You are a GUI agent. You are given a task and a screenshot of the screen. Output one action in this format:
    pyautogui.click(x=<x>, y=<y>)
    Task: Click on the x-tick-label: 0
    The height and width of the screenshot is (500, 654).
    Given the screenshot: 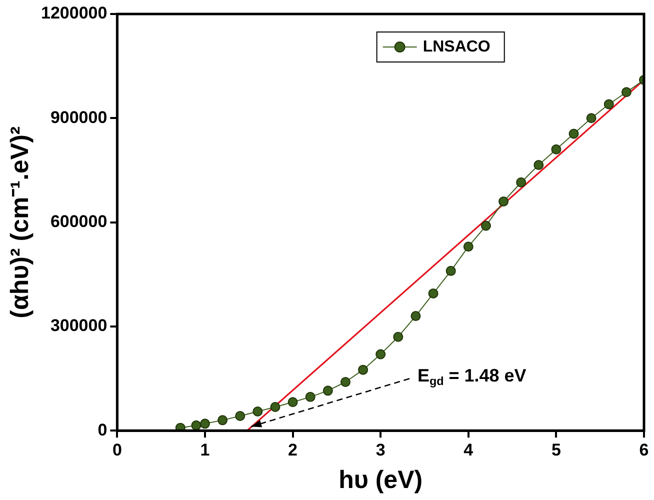 What is the action you would take?
    pyautogui.click(x=117, y=450)
    